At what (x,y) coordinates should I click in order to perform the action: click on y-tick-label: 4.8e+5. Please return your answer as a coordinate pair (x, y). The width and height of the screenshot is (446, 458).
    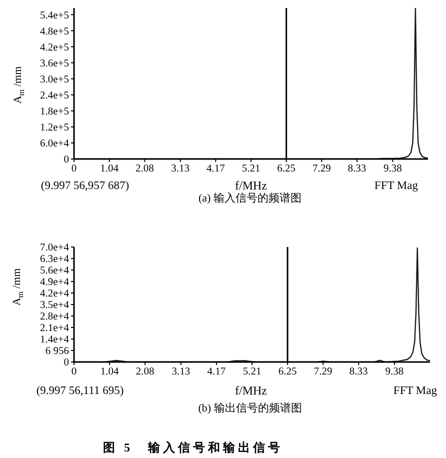
    Looking at the image, I should click on (54, 32).